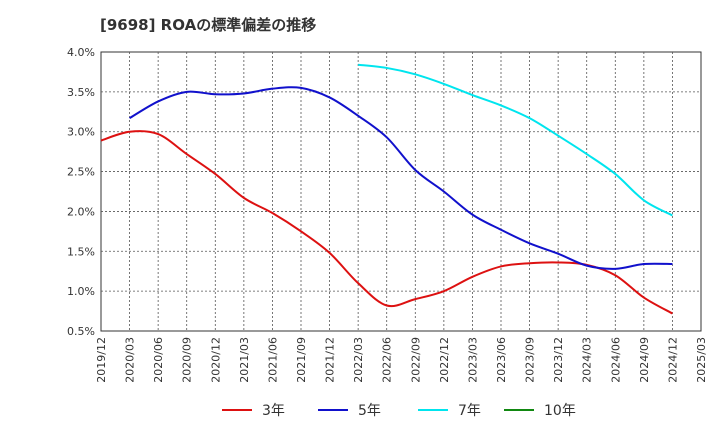  What do you see at coordinates (449, 410) in the screenshot?
I see `legend-item: 7年` at bounding box center [449, 410].